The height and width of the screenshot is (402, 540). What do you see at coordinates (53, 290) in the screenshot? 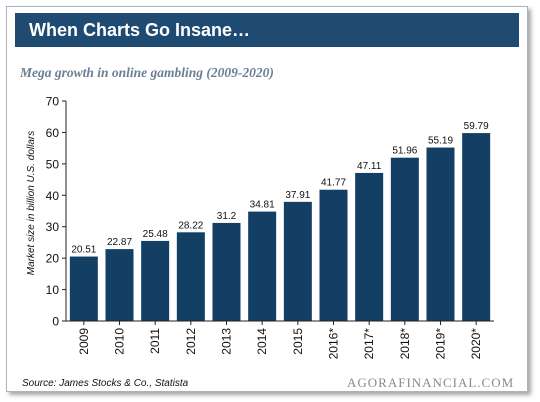
I see `y-tick-label: 10` at bounding box center [53, 290].